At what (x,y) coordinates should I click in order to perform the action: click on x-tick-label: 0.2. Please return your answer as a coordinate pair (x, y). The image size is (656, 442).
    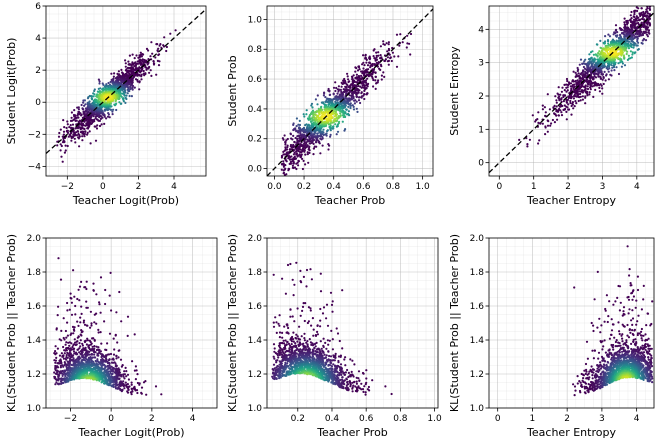
    Looking at the image, I should click on (304, 187).